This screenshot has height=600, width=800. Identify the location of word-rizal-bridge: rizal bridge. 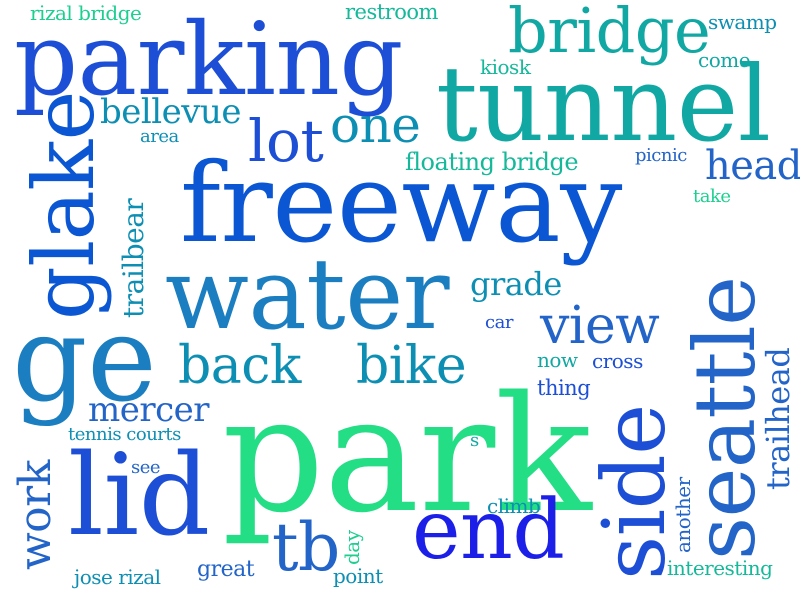
(86, 13).